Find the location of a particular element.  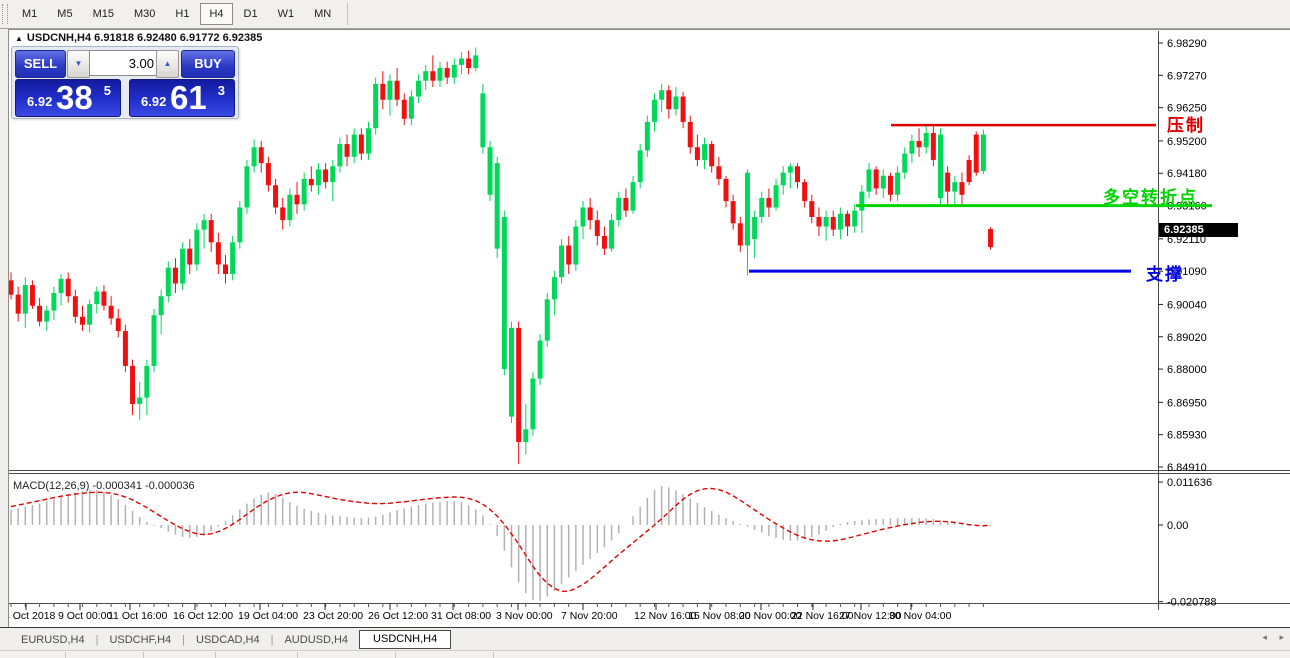

tab-active-usdcnh: USDCNH,H4 is located at coordinates (405, 639).